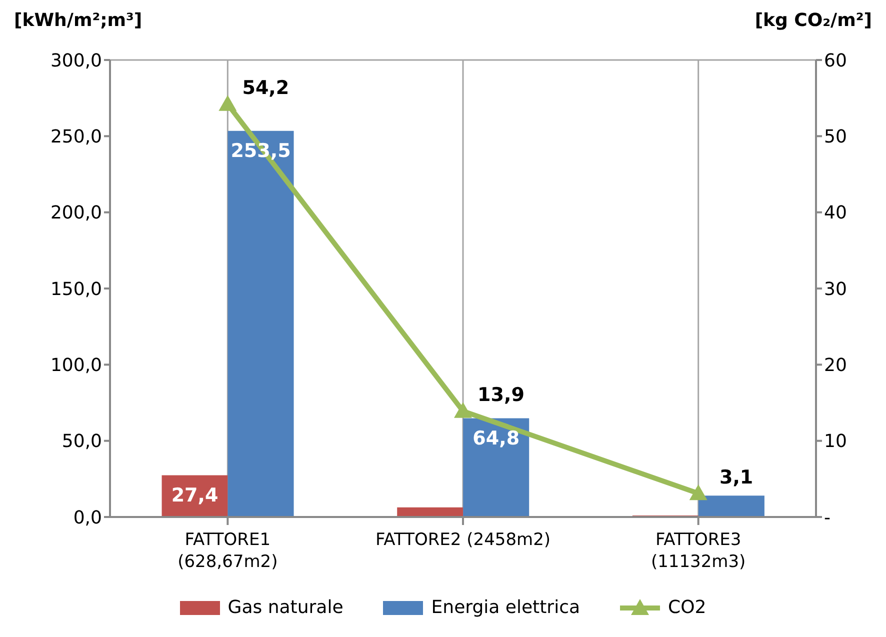  What do you see at coordinates (698, 551) in the screenshot?
I see `x-tick-label: FATTORE3 (11132m3)` at bounding box center [698, 551].